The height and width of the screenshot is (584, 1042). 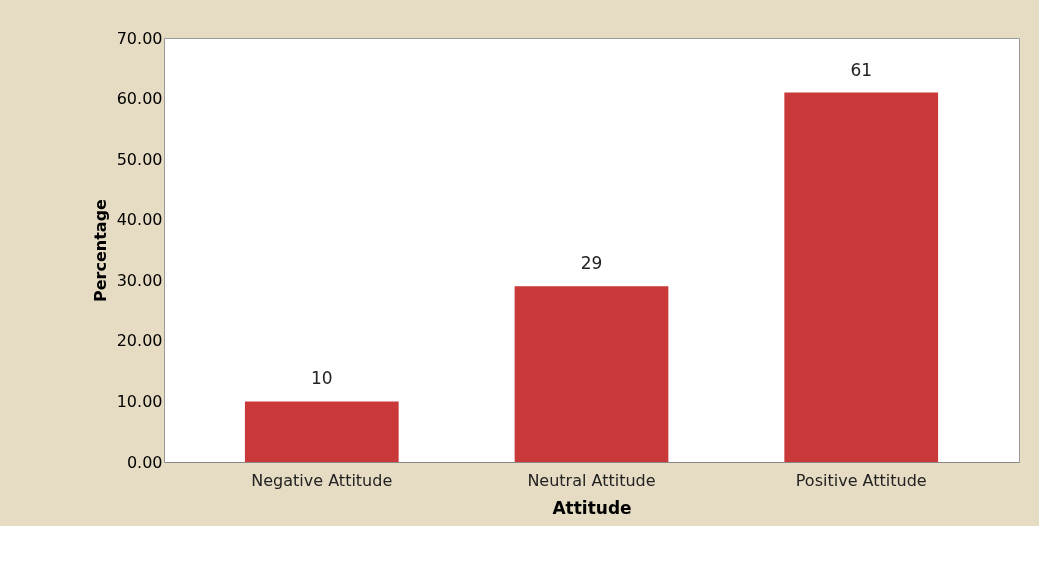 I want to click on y-tick-label: 60.00, so click(x=139, y=99).